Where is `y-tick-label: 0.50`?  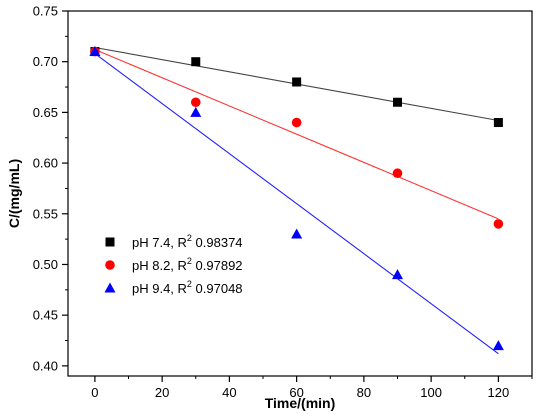
y-tick-label: 0.50 is located at coordinates (45, 264).